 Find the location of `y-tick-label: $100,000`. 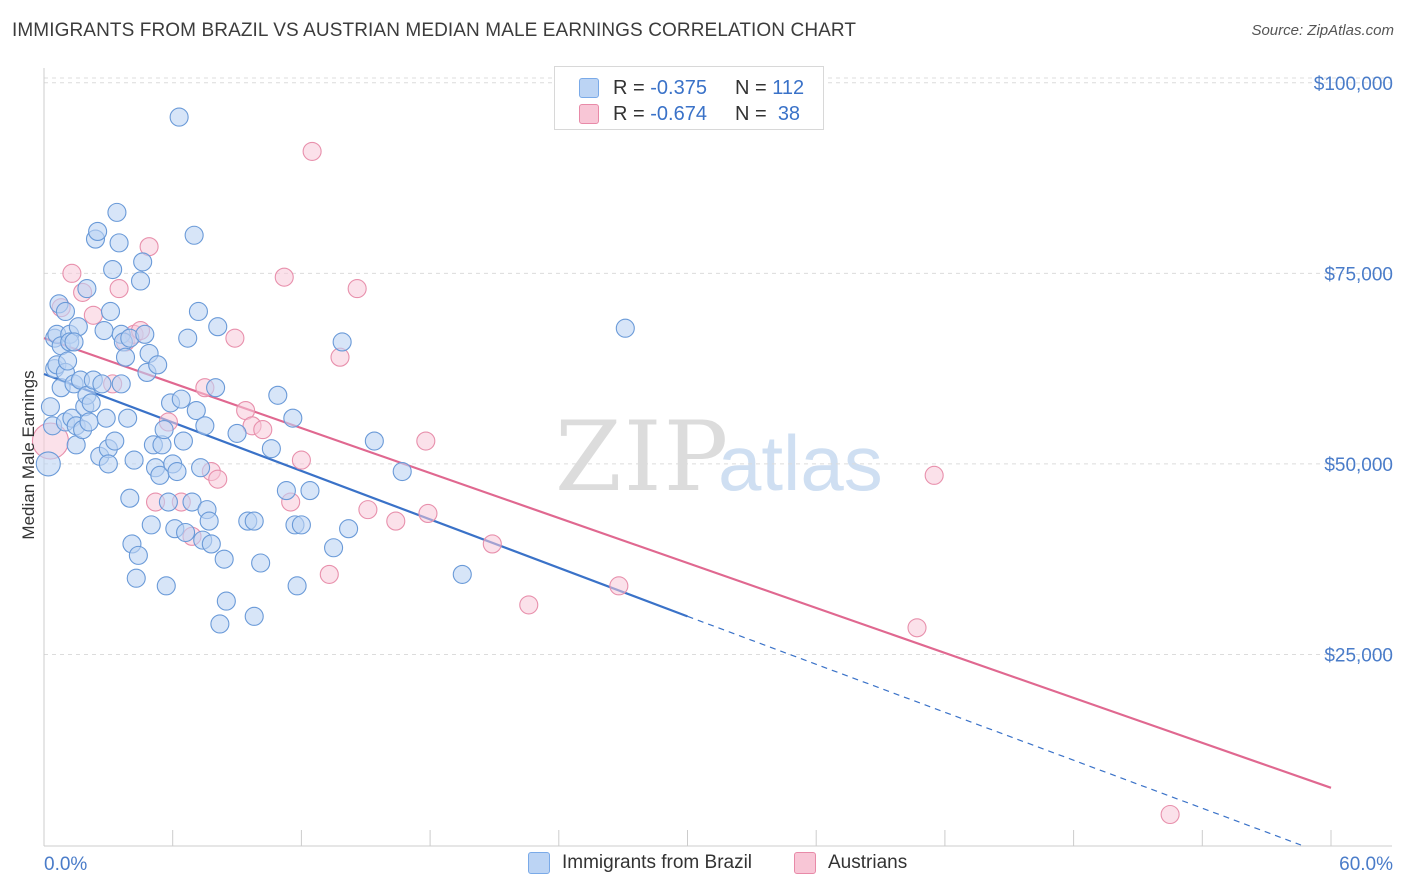

y-tick-label: $100,000 is located at coordinates (1353, 84).